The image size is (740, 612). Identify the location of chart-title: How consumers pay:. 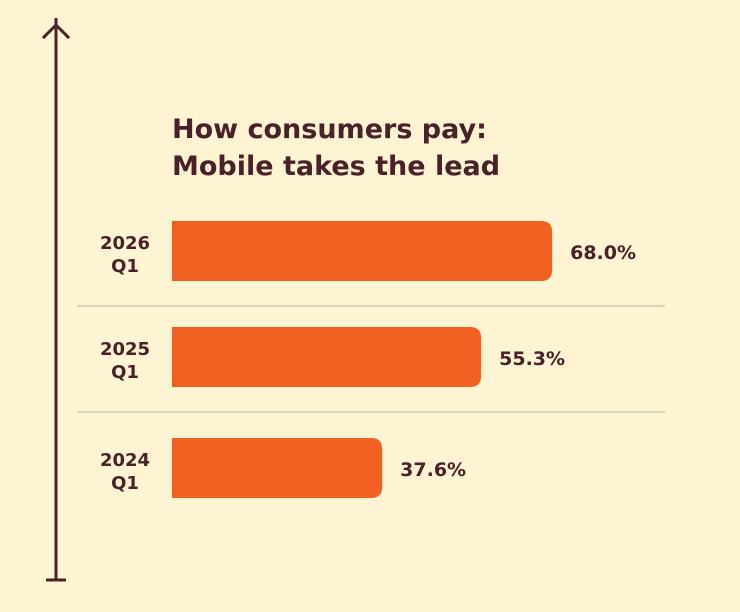
(329, 129).